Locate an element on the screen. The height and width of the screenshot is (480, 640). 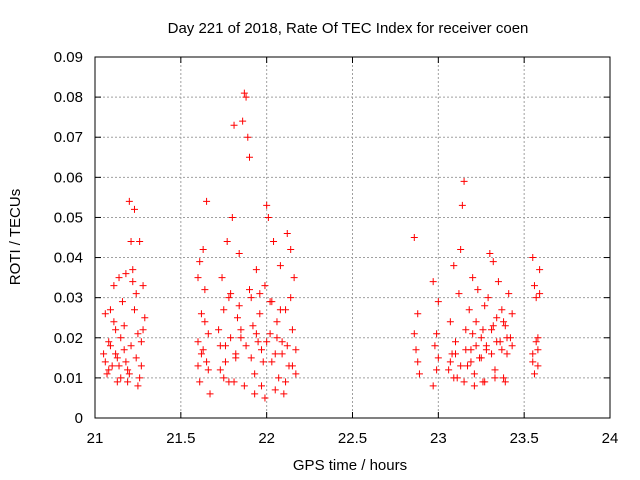
x-tick-label: 22.5 is located at coordinates (352, 438).